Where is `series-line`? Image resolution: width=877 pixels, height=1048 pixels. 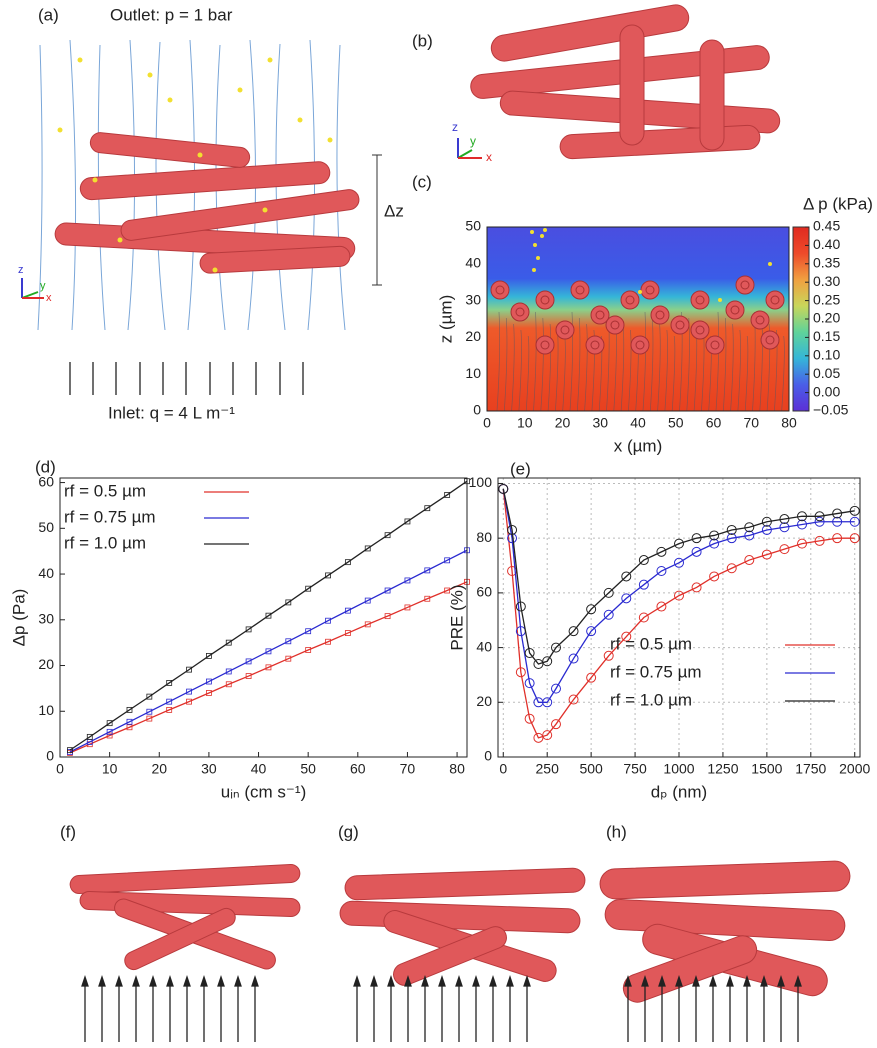 series-line is located at coordinates (268, 615).